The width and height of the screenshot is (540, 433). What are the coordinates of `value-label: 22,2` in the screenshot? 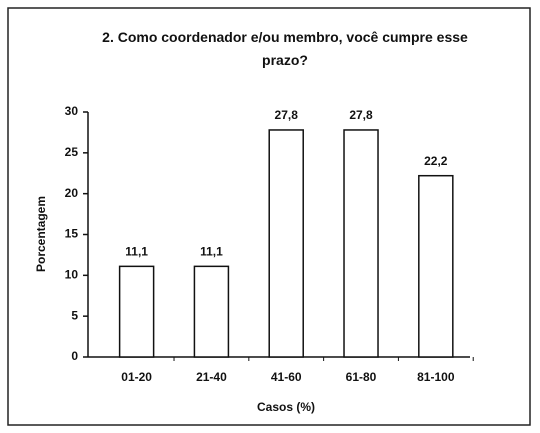 It's located at (436, 161).